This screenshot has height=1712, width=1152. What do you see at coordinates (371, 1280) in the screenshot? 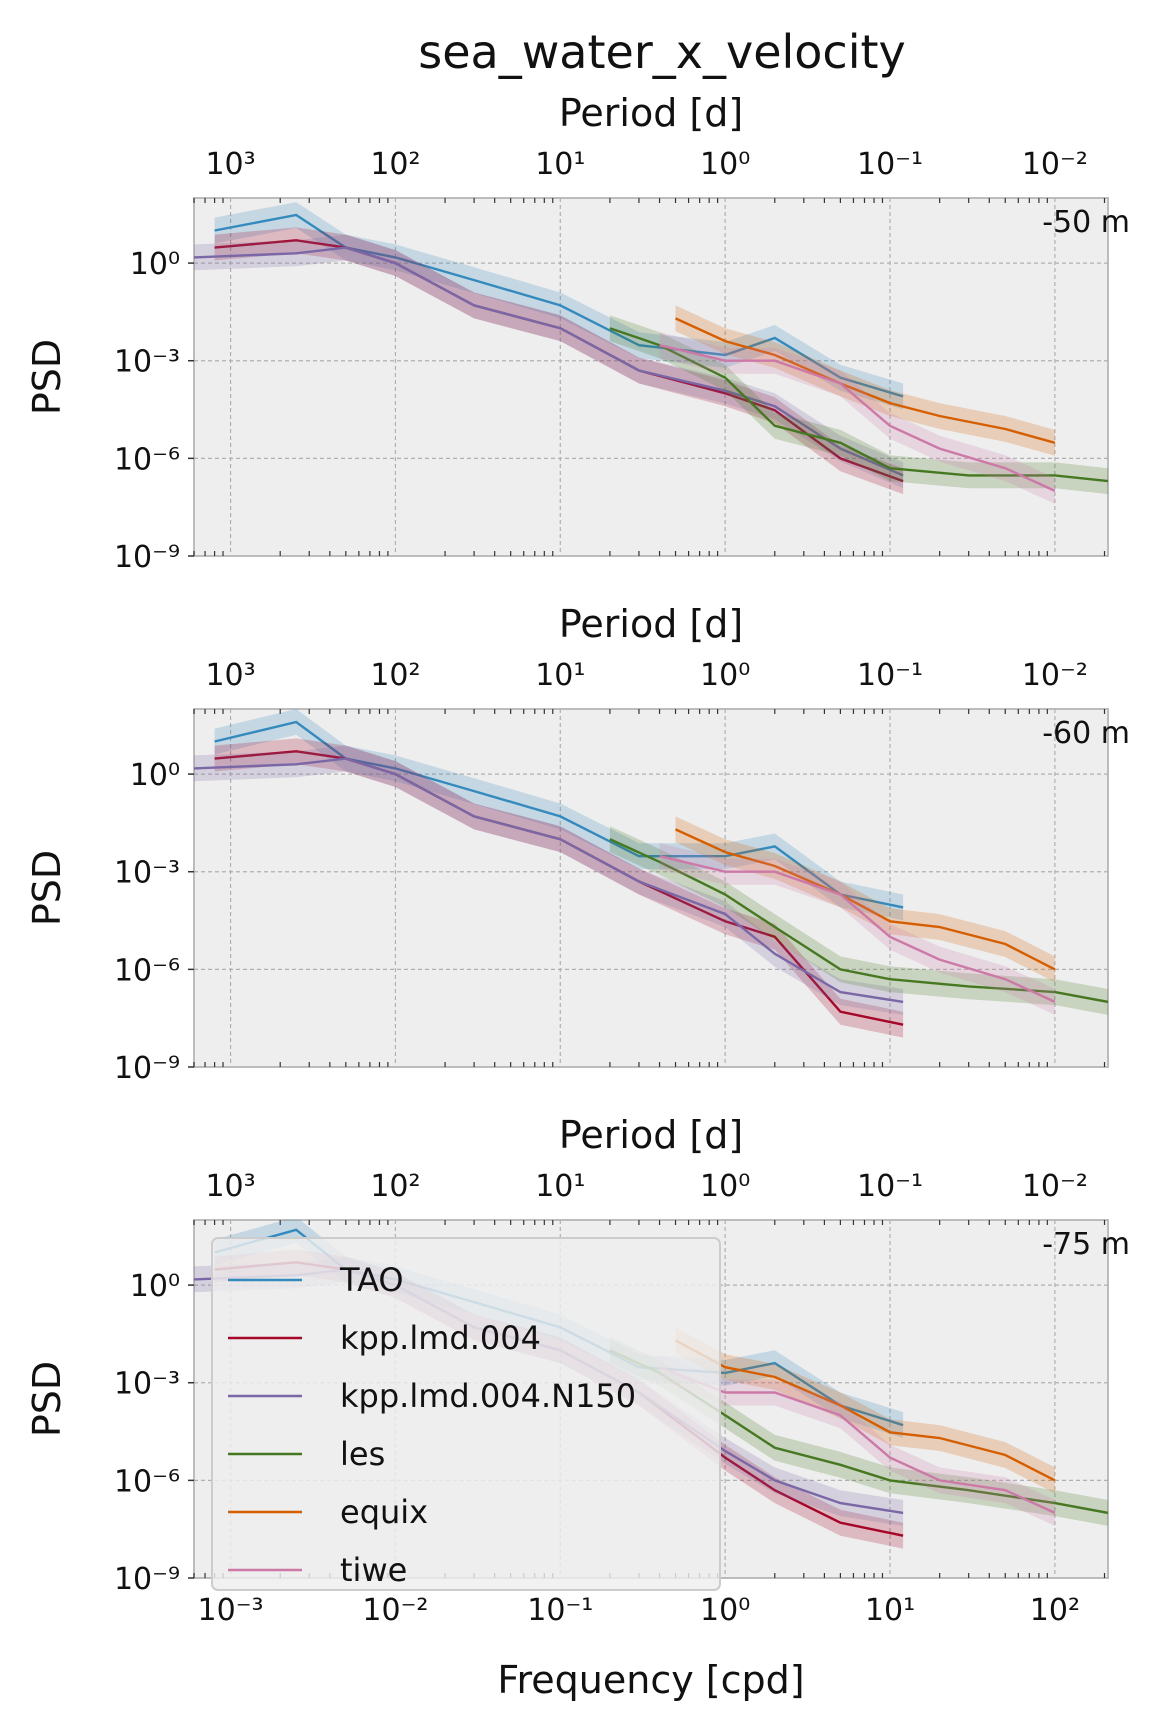
I see `legend-label: TAO` at bounding box center [371, 1280].